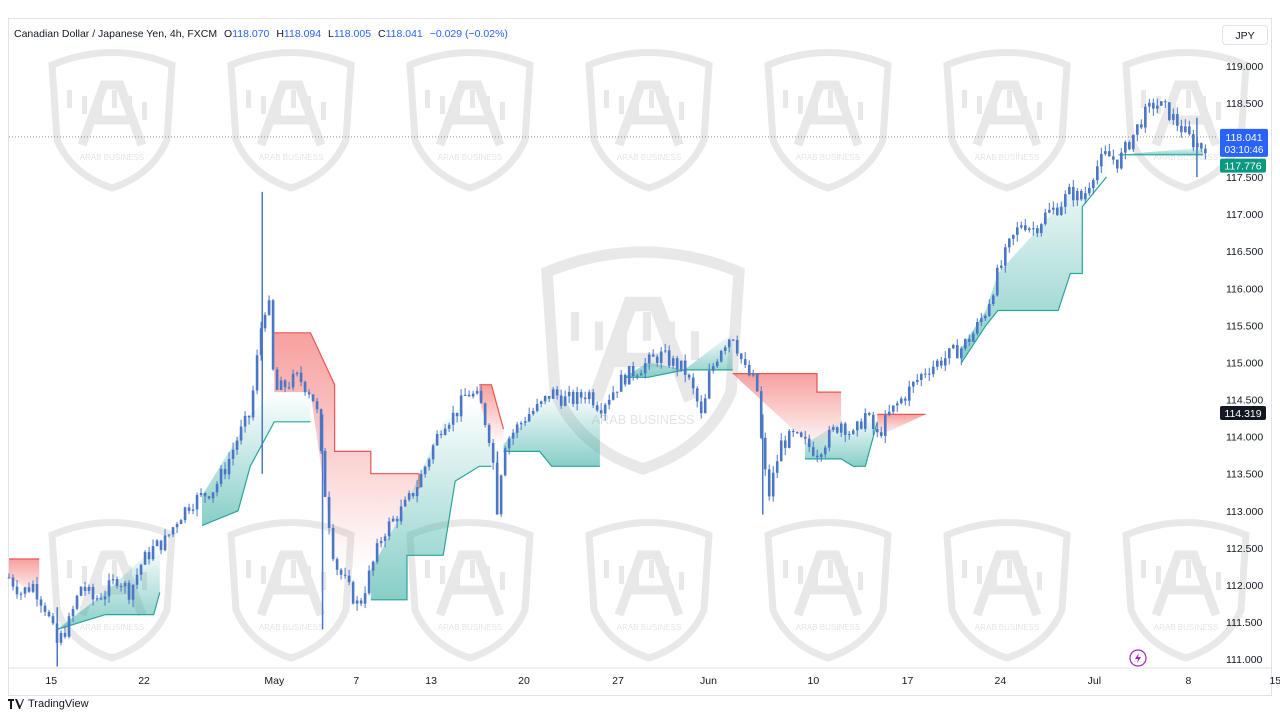  What do you see at coordinates (1244, 401) in the screenshot?
I see `y-tick-label: 114.500` at bounding box center [1244, 401].